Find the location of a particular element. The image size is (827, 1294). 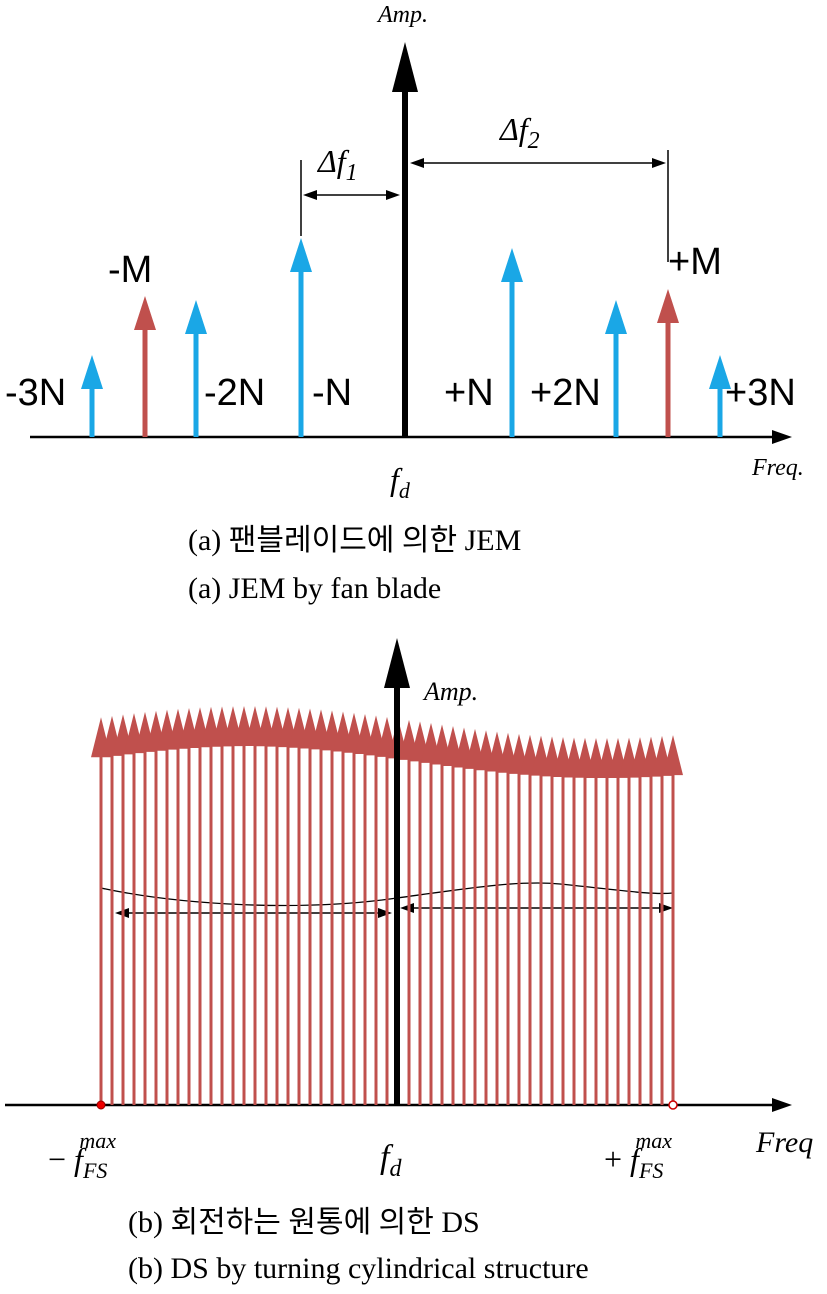

x-axis-label: Freq. is located at coordinates (777, 468).